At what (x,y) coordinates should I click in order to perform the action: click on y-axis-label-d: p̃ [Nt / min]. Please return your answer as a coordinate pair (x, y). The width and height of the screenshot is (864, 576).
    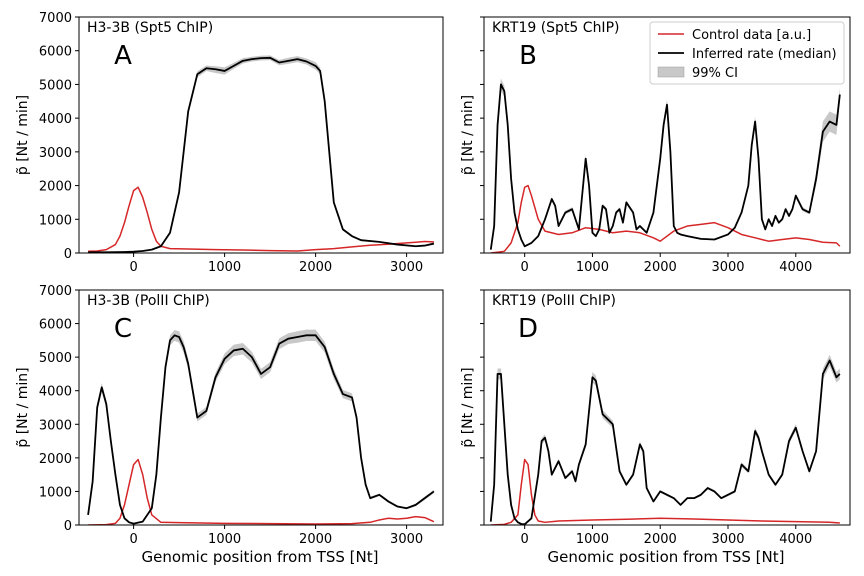
    Looking at the image, I should click on (468, 407).